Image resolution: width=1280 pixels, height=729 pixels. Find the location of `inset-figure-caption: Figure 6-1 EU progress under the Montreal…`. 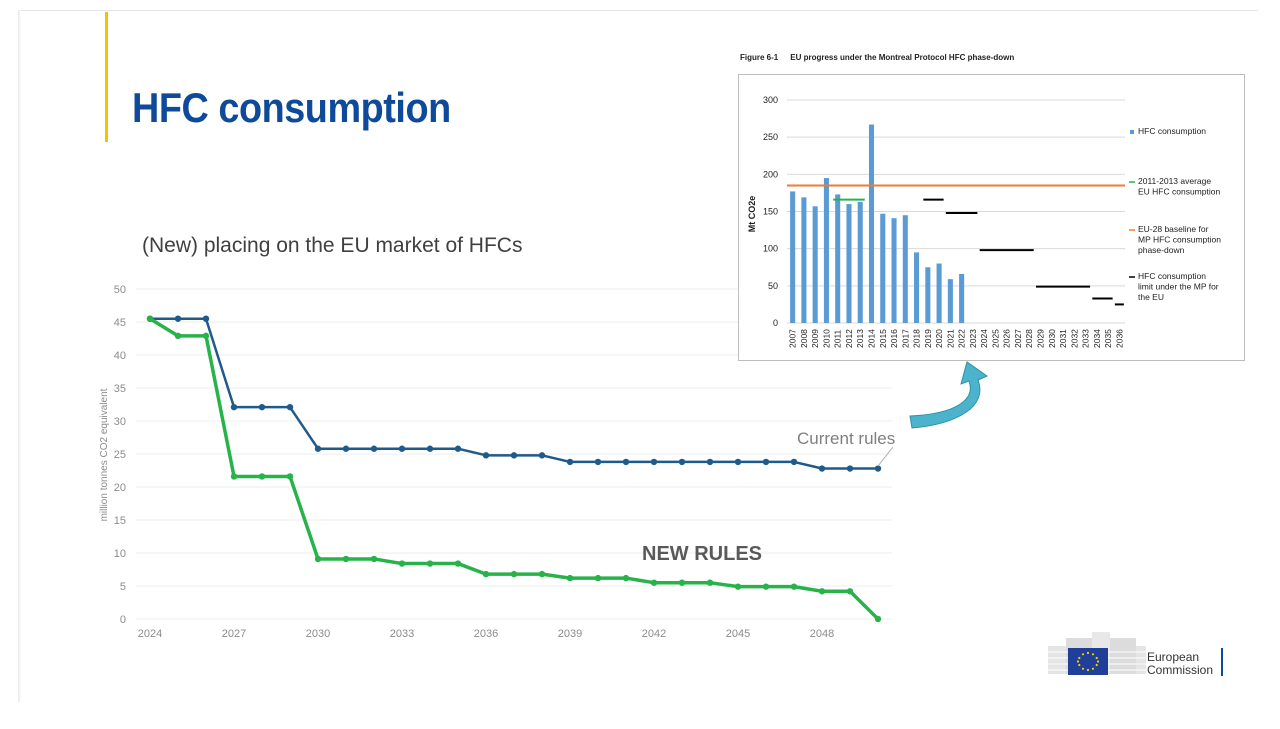

inset-figure-caption: Figure 6-1 EU progress under the Montreal… is located at coordinates (877, 57).